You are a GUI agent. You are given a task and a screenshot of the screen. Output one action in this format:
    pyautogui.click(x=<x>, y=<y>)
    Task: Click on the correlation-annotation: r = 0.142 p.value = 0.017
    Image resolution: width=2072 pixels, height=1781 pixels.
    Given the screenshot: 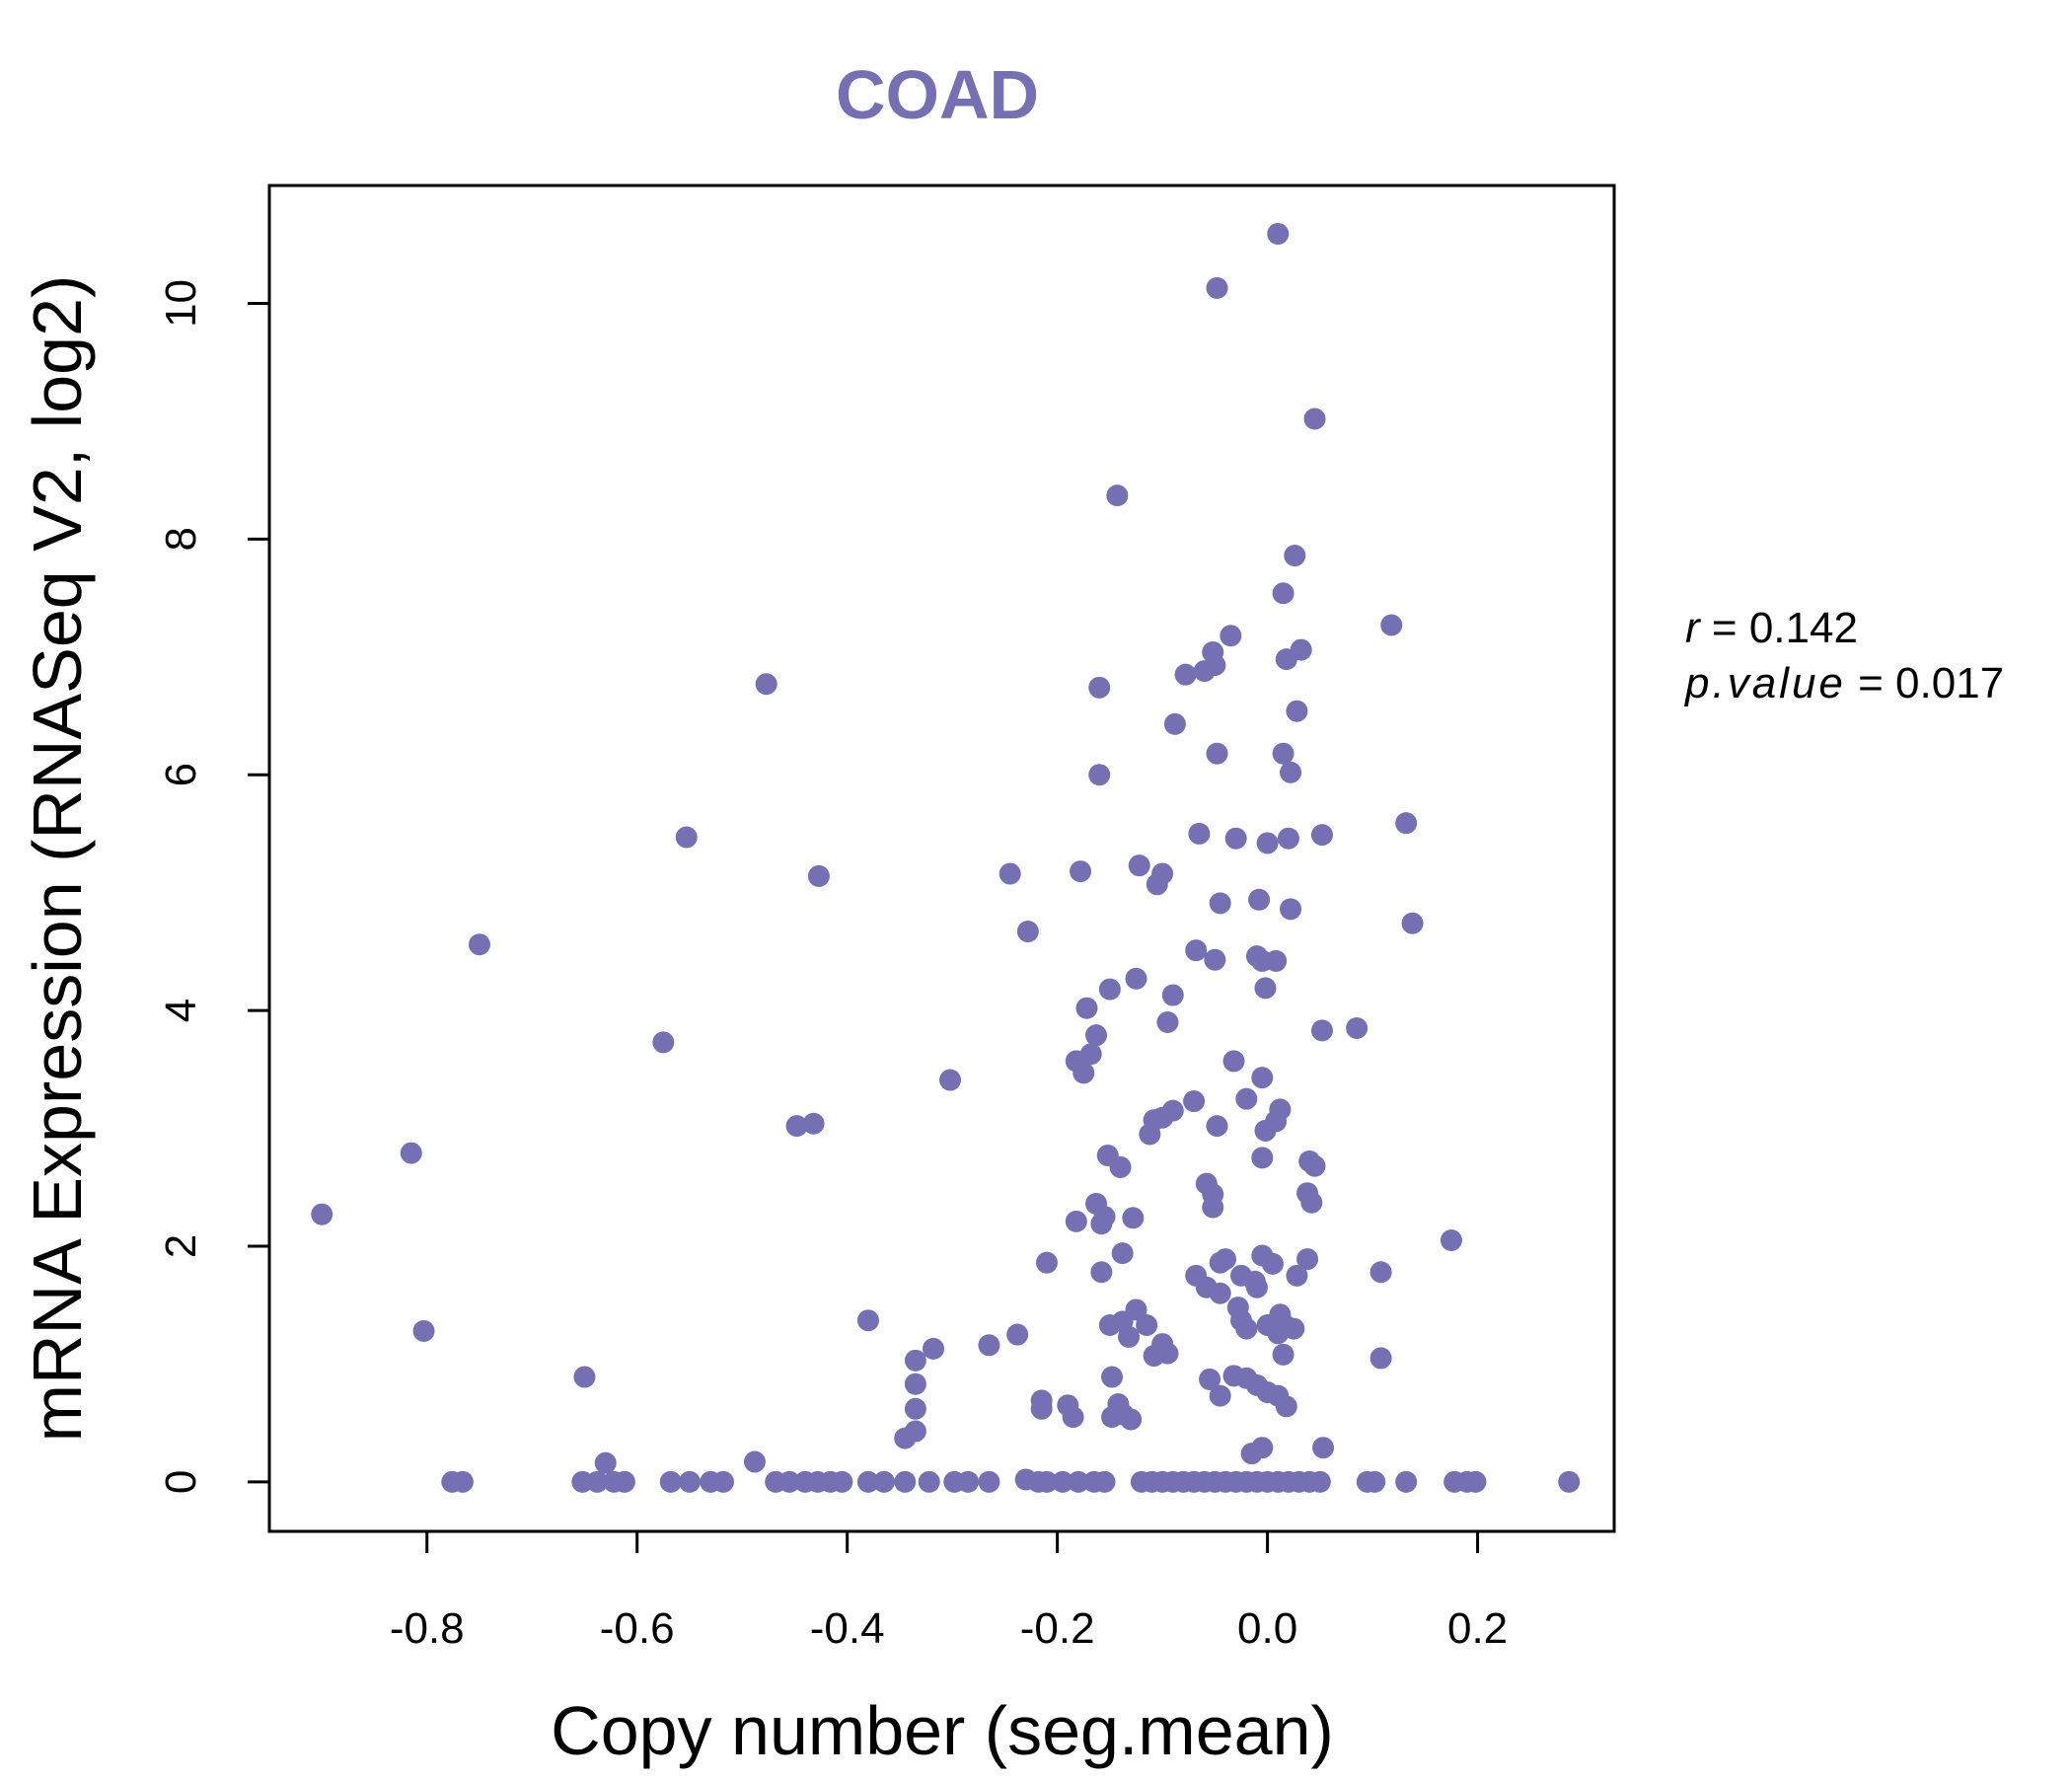 What is the action you would take?
    pyautogui.click(x=1844, y=656)
    